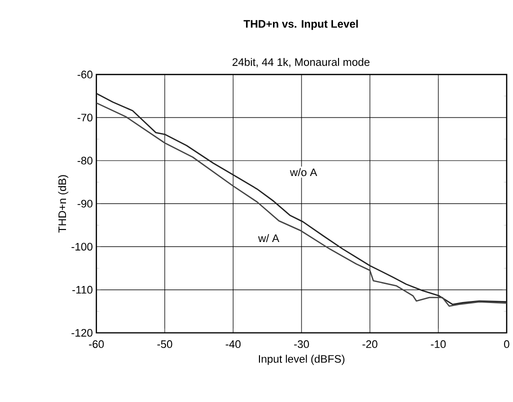 Image resolution: width=513 pixels, height=402 pixels. Describe the element at coordinates (82, 290) in the screenshot. I see `y-tick-label: -110` at that location.